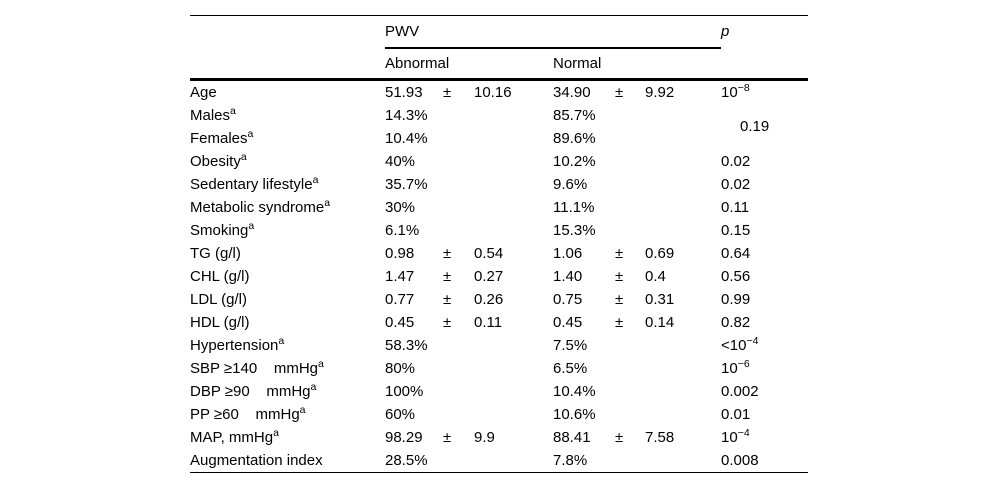 The width and height of the screenshot is (1000, 494). Describe the element at coordinates (488, 322) in the screenshot. I see `abnormal-sd: 0.11` at that location.